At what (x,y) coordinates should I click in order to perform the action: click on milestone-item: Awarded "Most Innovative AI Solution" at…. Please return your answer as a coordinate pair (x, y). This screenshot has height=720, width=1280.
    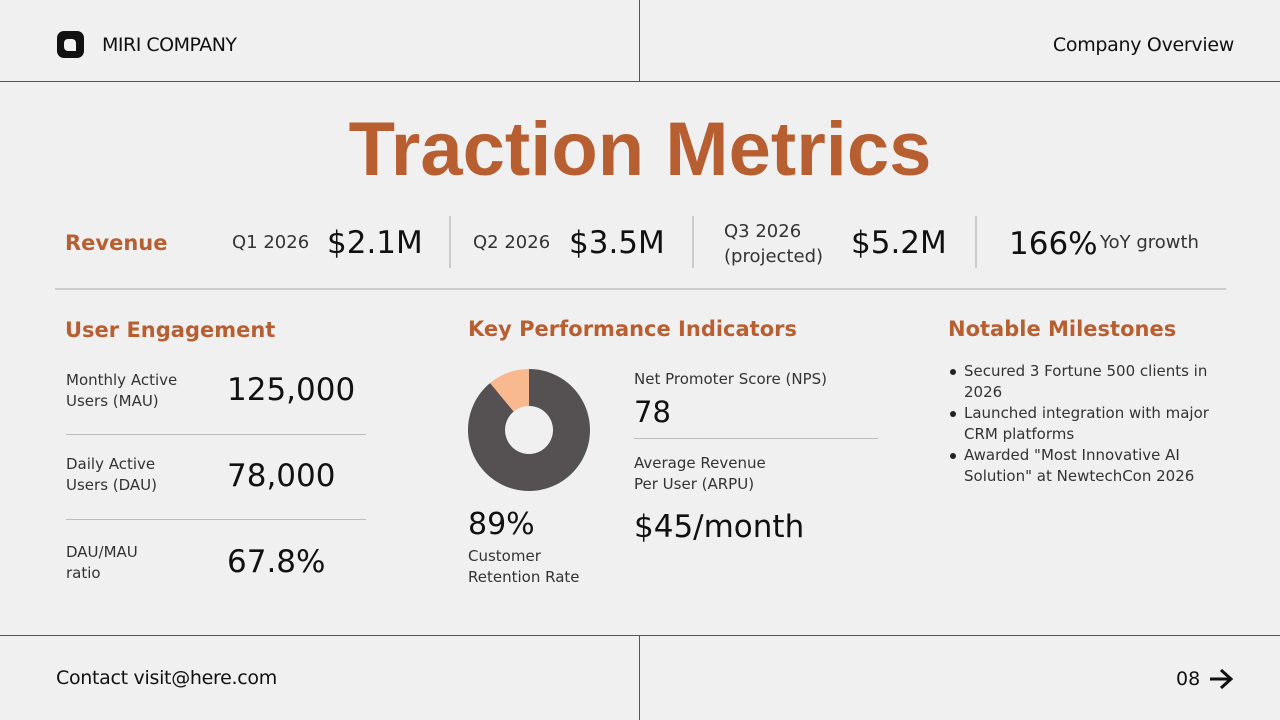
    Looking at the image, I should click on (1083, 466).